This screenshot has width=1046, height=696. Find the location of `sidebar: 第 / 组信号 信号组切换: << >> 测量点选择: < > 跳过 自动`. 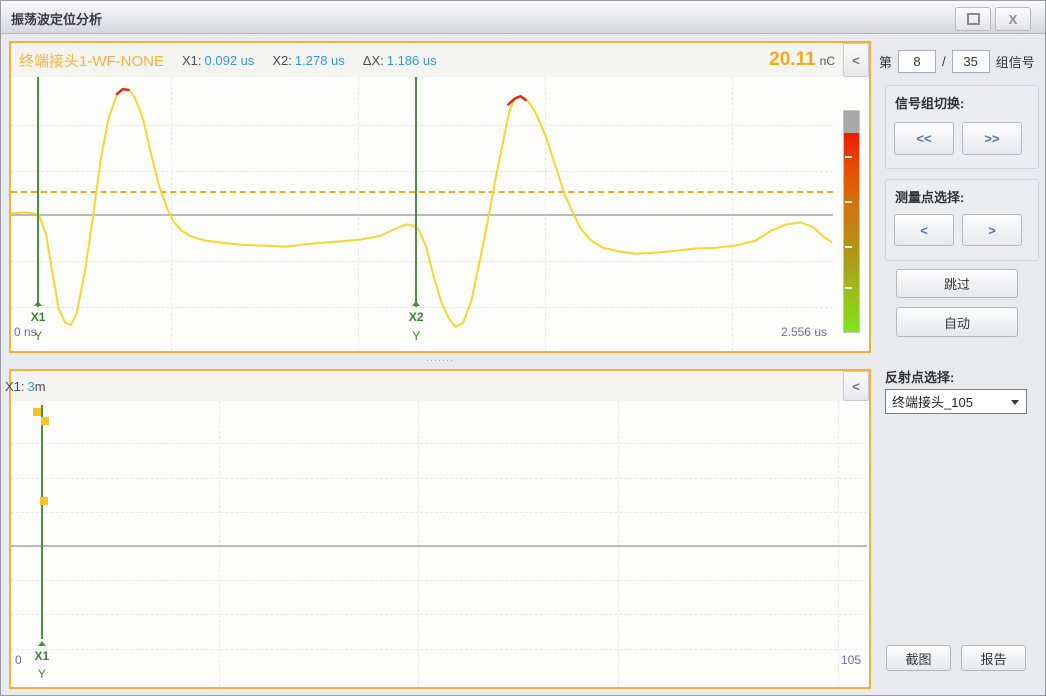

sidebar: 第 / 组信号 信号组切换: << >> 测量点选择: < > 跳过 自动 is located at coordinates (961, 368).